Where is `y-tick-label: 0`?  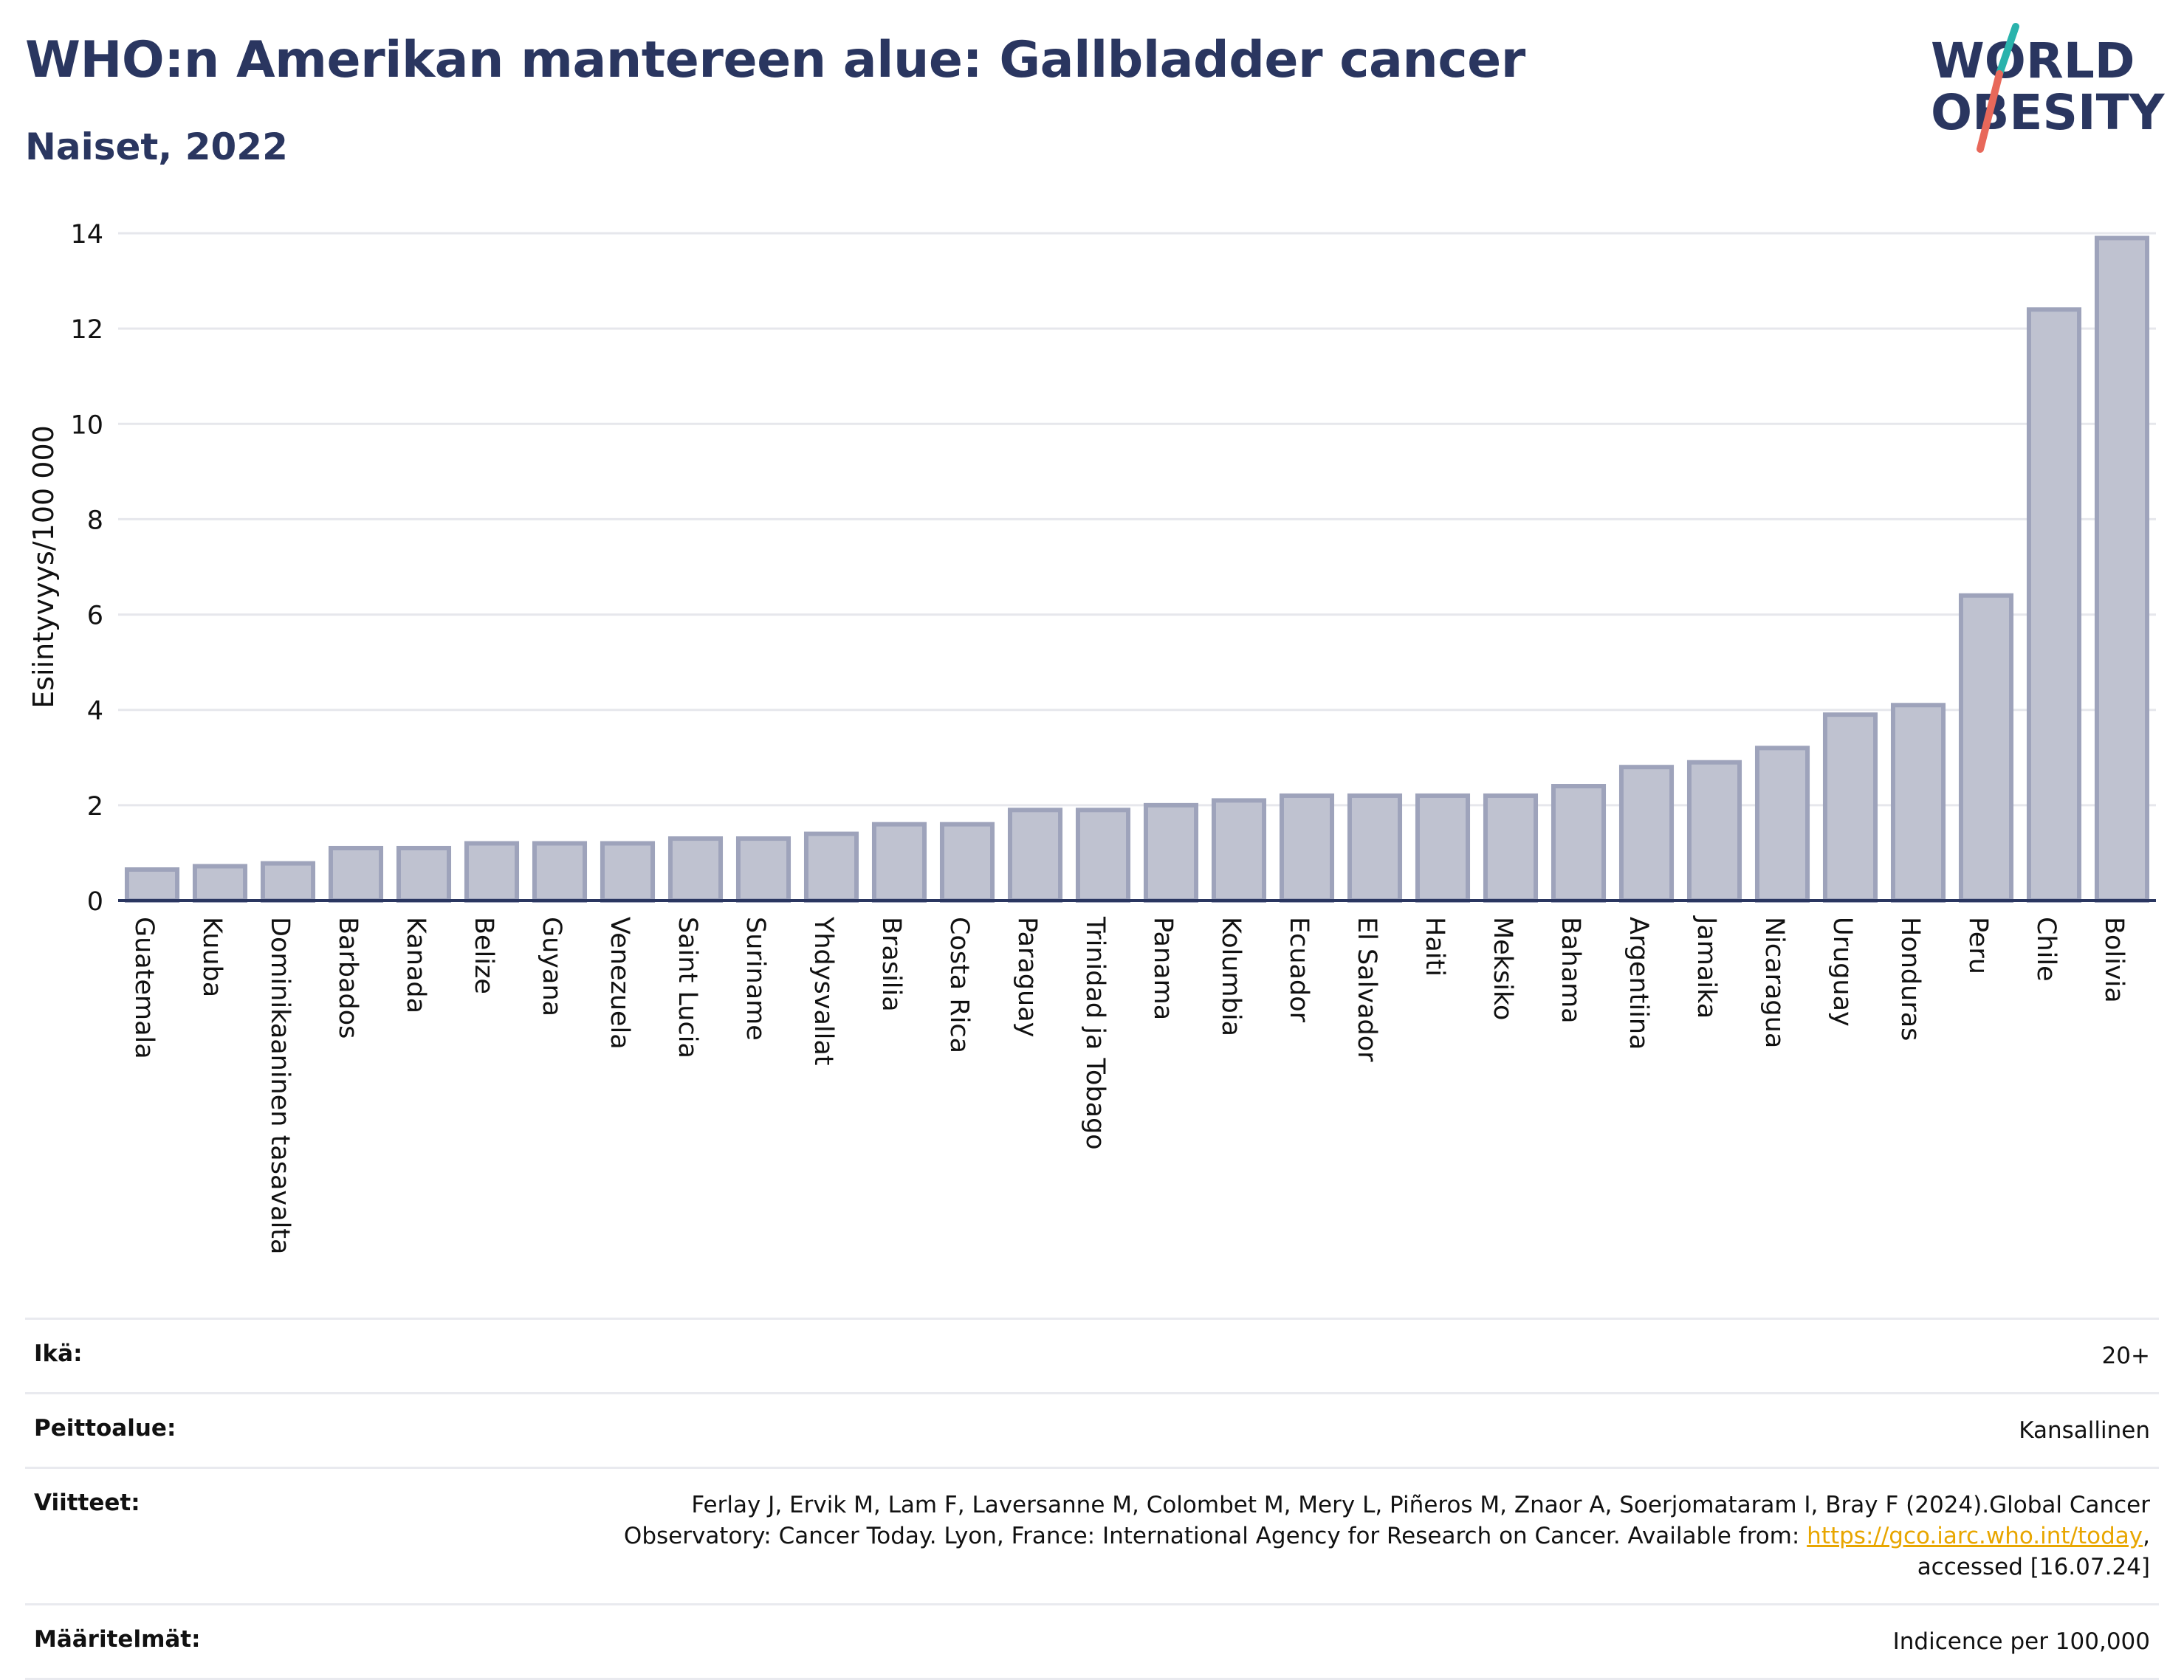 y-tick-label: 0 is located at coordinates (95, 902).